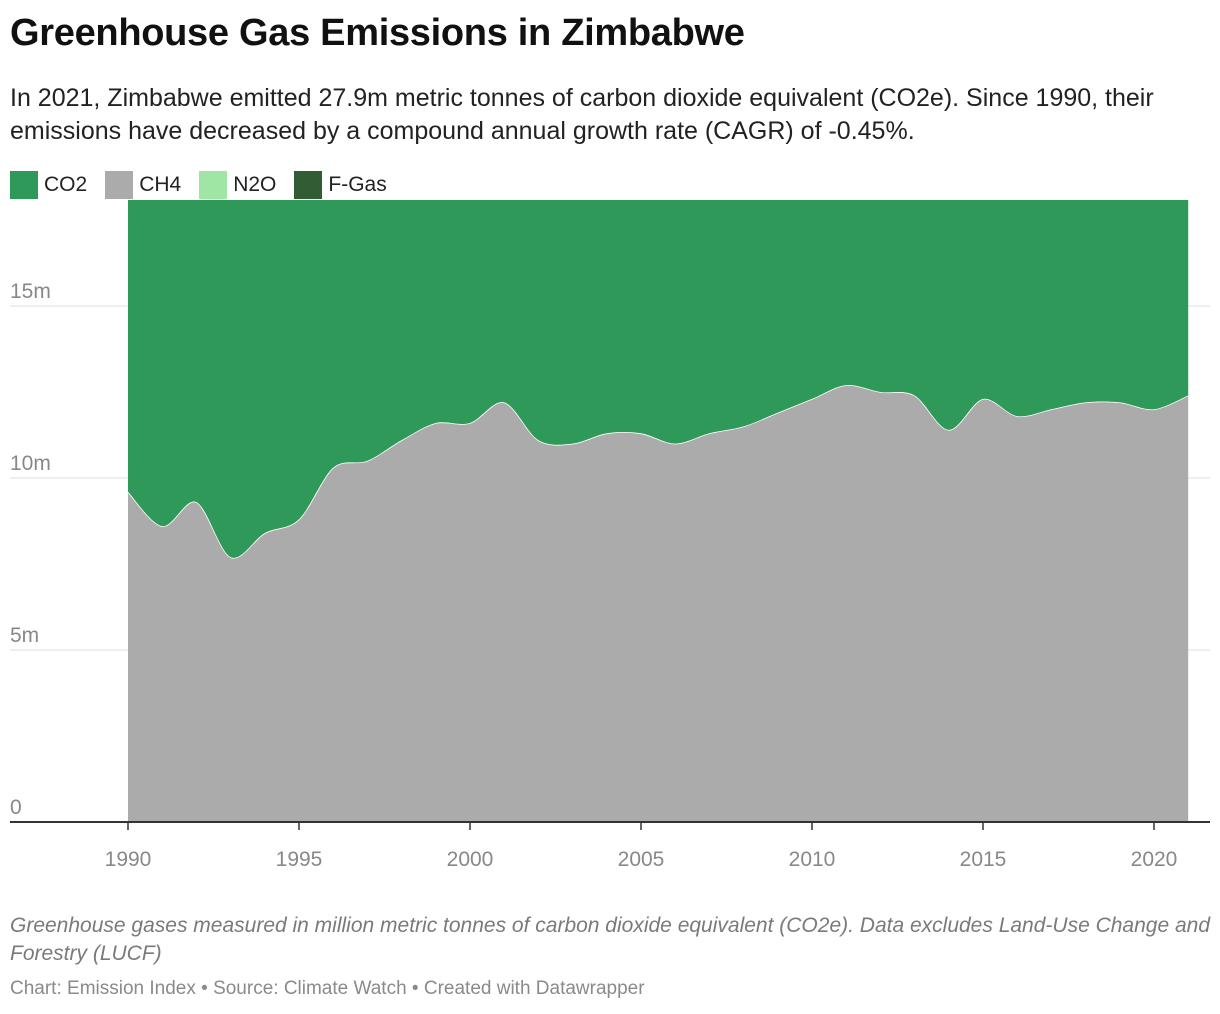  What do you see at coordinates (1154, 859) in the screenshot?
I see `x-tick-label: 2020` at bounding box center [1154, 859].